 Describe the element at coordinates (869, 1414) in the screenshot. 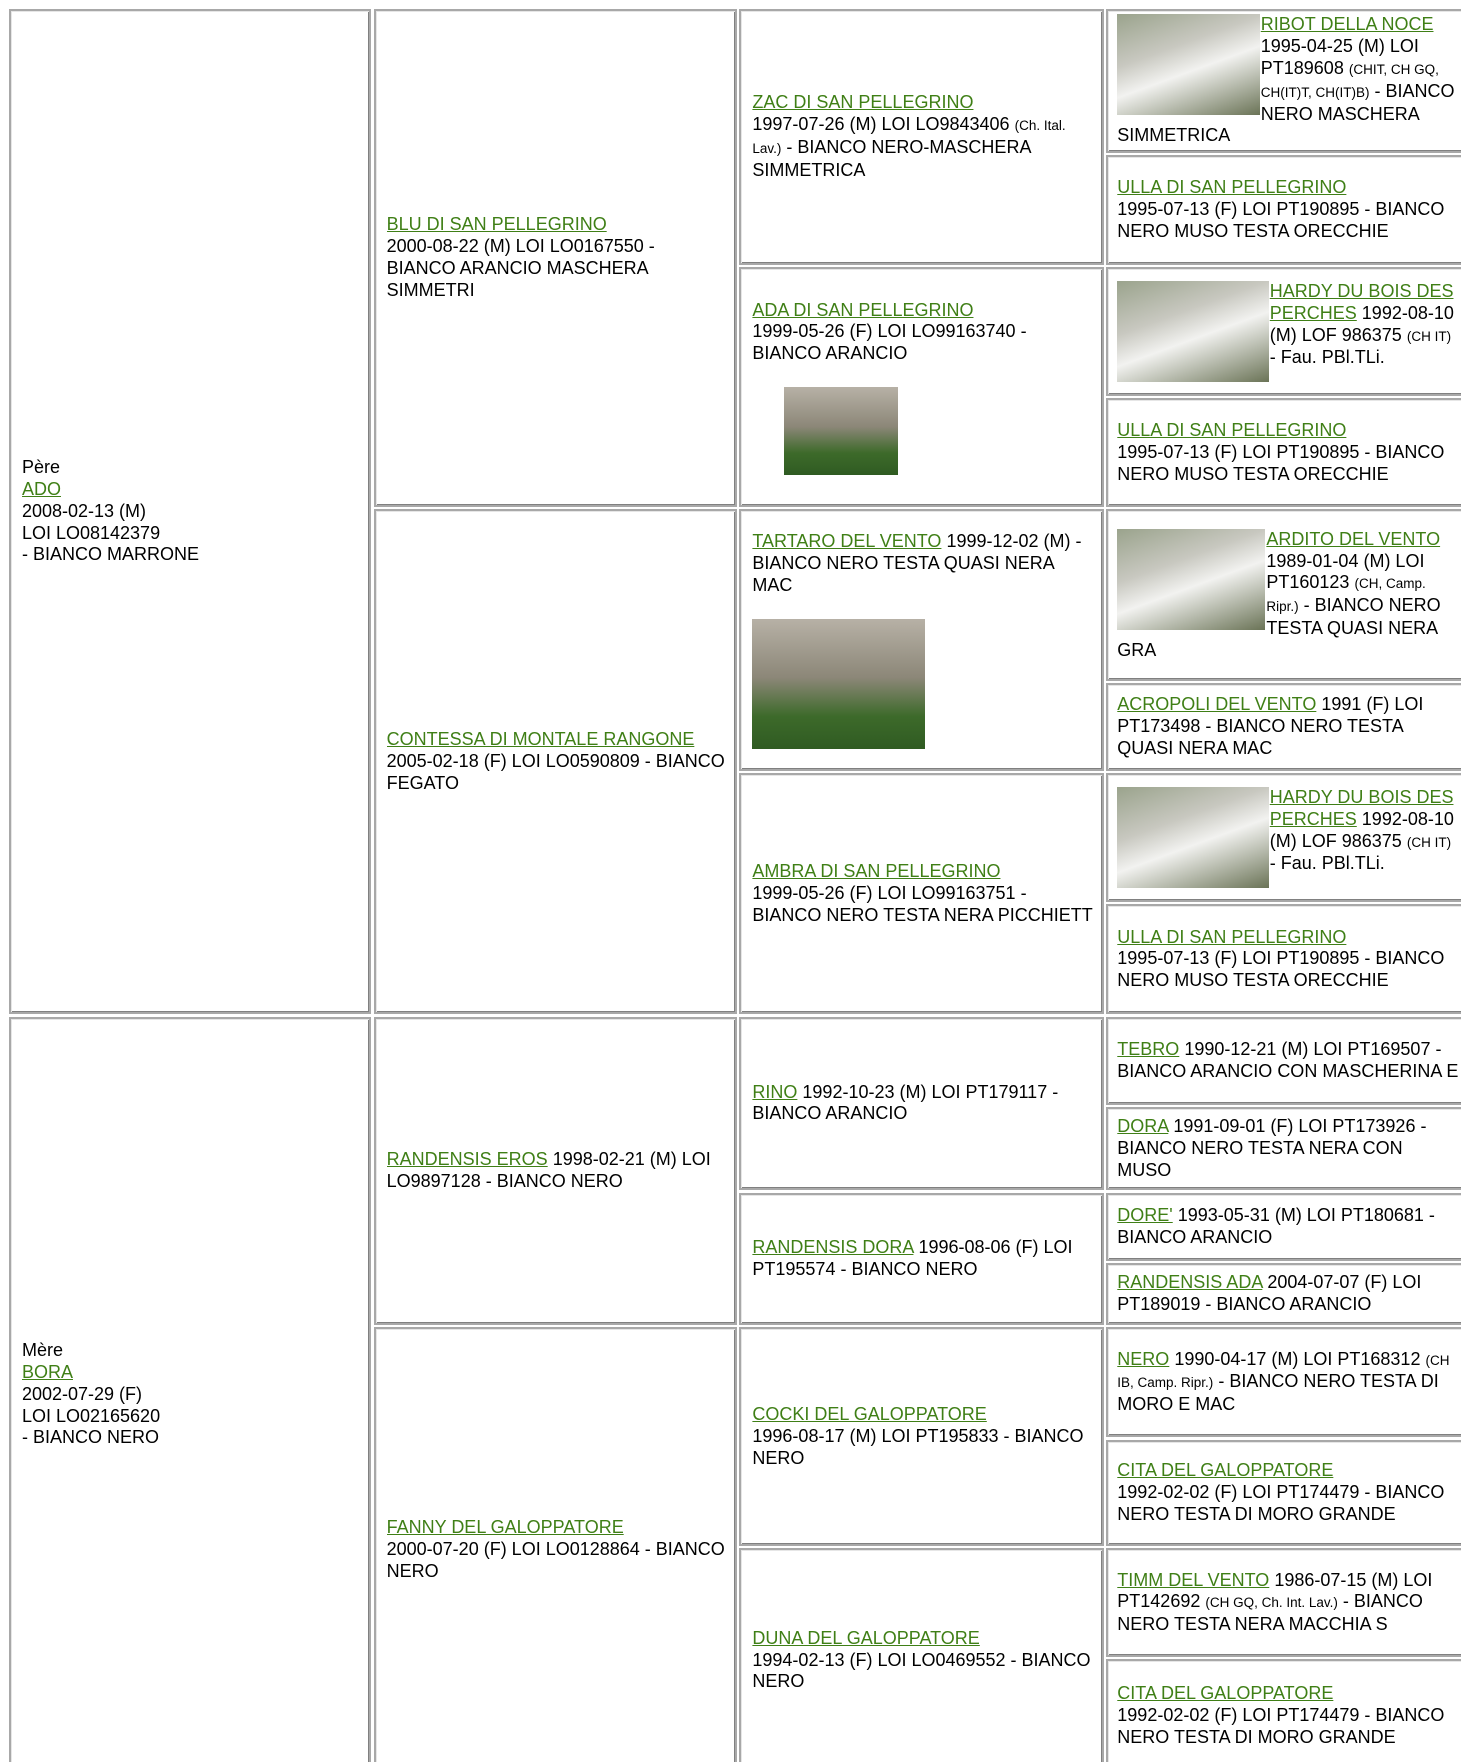

I see `dog-name-link: COCKI DEL GALOPPATORE` at that location.